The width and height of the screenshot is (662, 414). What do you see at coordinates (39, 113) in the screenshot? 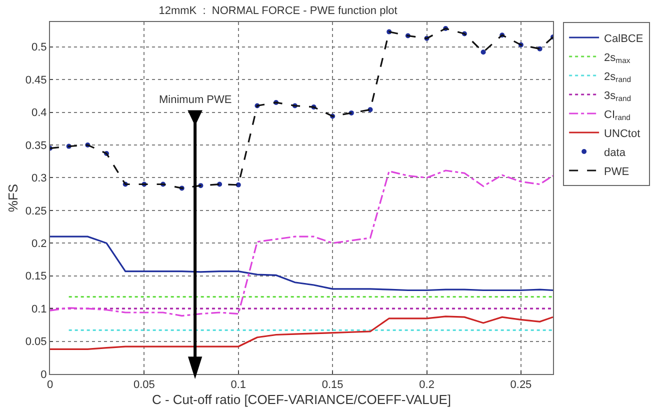
I see `y-tick-label: 0.4` at bounding box center [39, 113].